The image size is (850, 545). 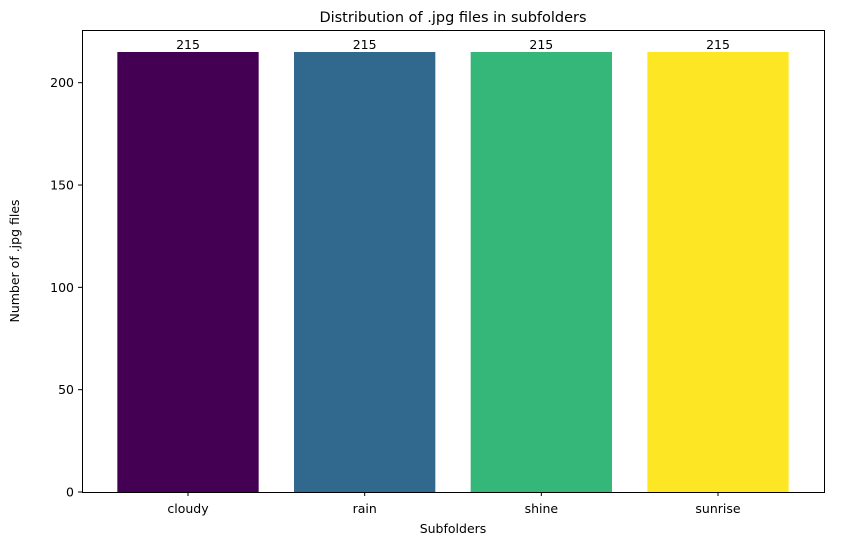 What do you see at coordinates (188, 44) in the screenshot?
I see `data-label-cloudy: 215` at bounding box center [188, 44].